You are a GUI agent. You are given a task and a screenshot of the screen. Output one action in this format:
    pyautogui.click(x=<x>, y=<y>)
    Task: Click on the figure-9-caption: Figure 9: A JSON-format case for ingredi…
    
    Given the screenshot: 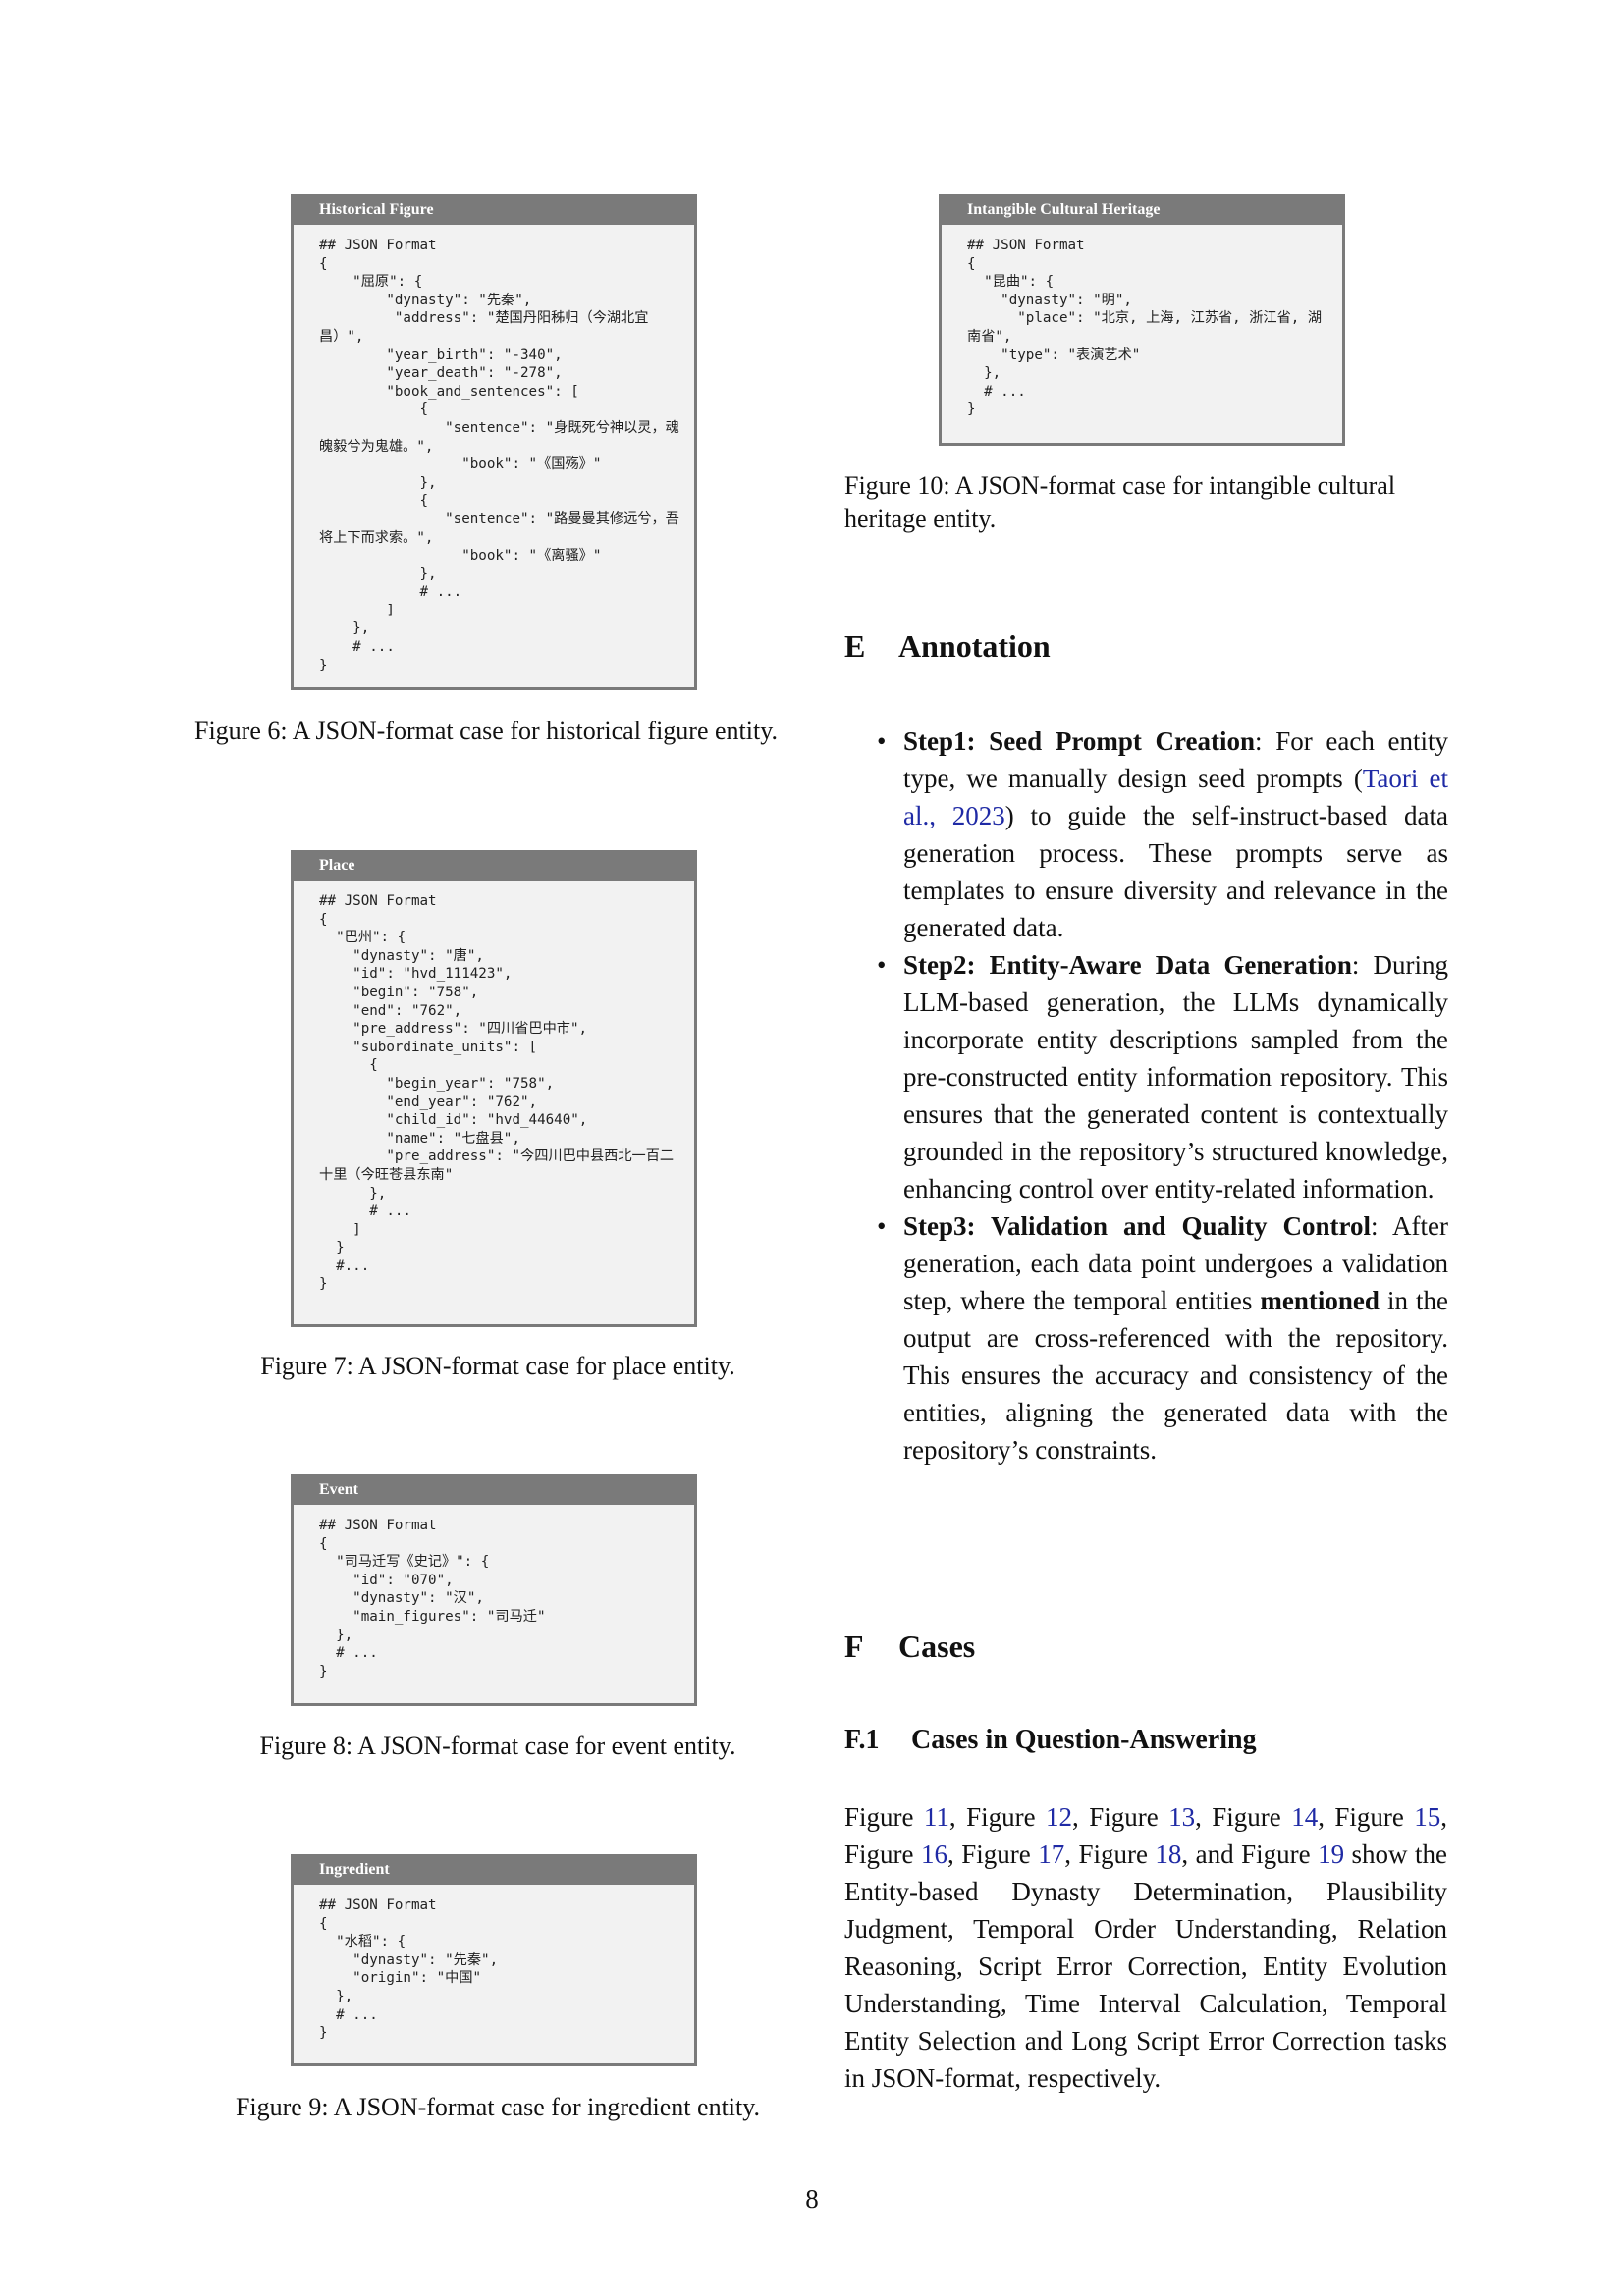 What is the action you would take?
    pyautogui.click(x=498, y=2107)
    